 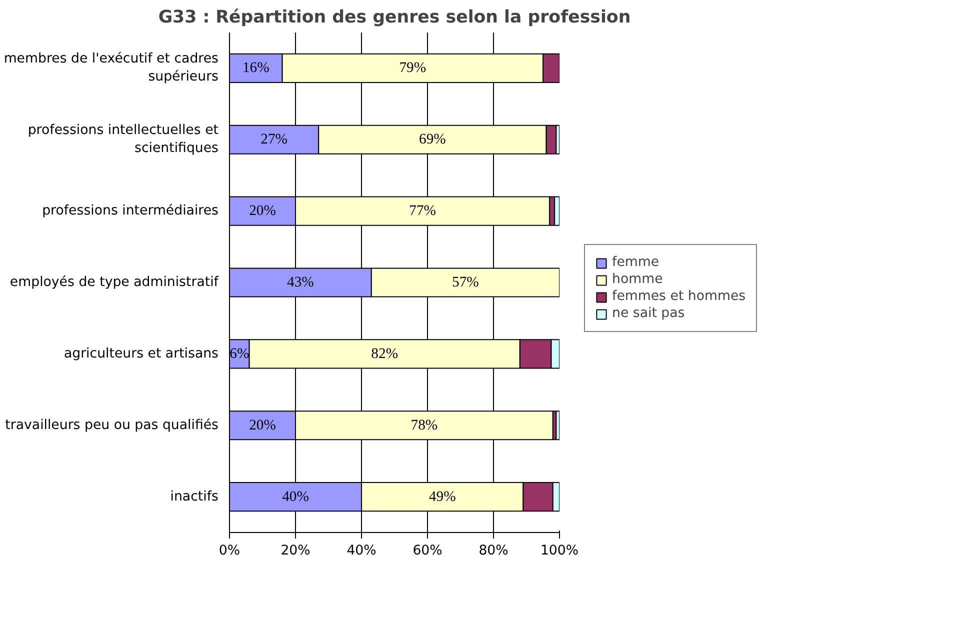 What do you see at coordinates (295, 551) in the screenshot?
I see `x-tick-label: 20%` at bounding box center [295, 551].